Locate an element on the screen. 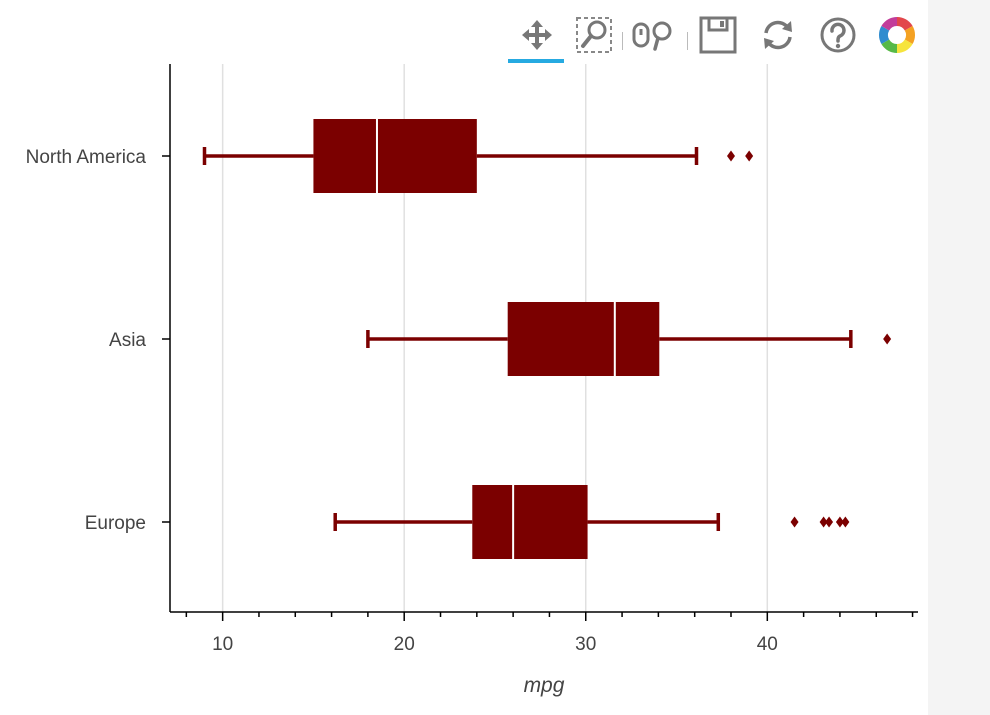 The image size is (990, 715). pan-tool-button is located at coordinates (537, 35).